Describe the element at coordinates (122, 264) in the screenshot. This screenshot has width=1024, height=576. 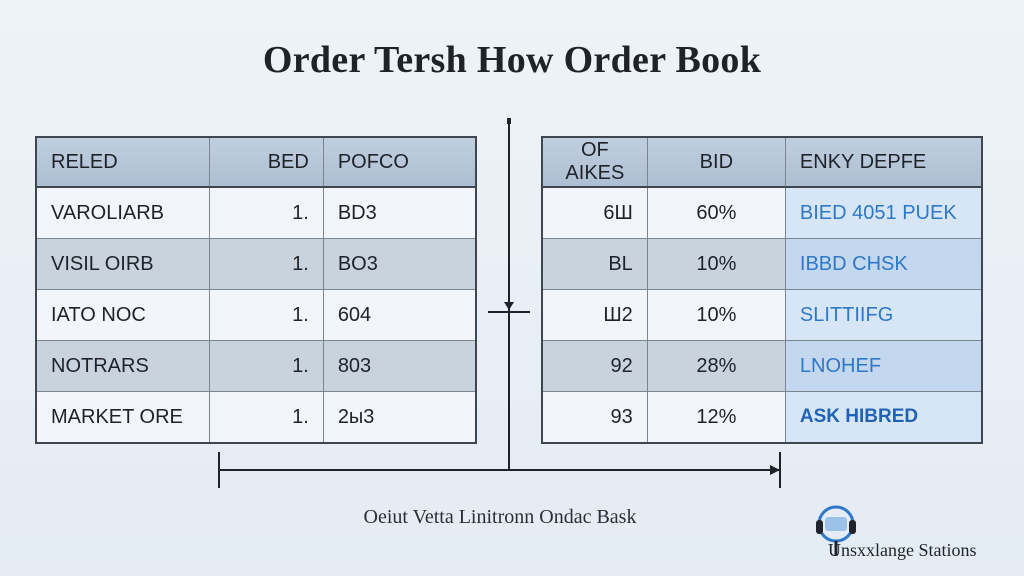
I see `table-cell: VISIL OIRB` at that location.